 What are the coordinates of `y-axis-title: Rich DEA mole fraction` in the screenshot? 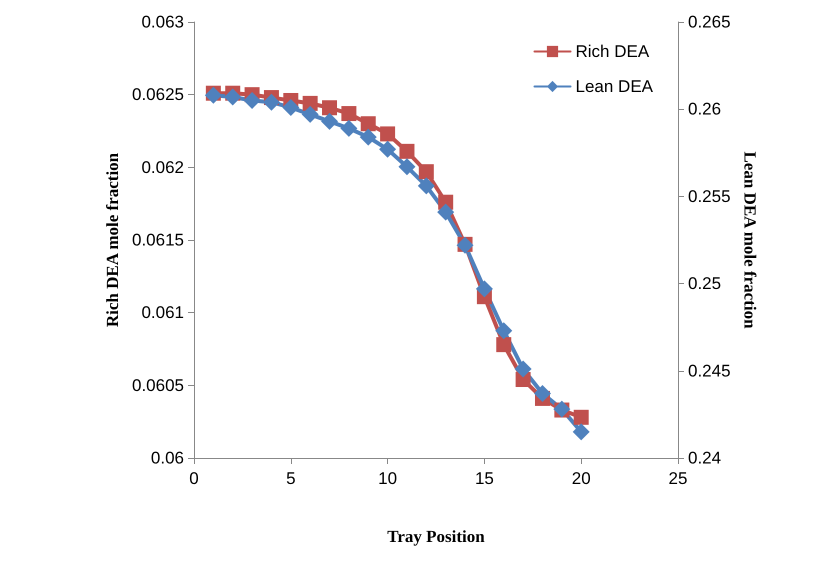 It's located at (112, 240).